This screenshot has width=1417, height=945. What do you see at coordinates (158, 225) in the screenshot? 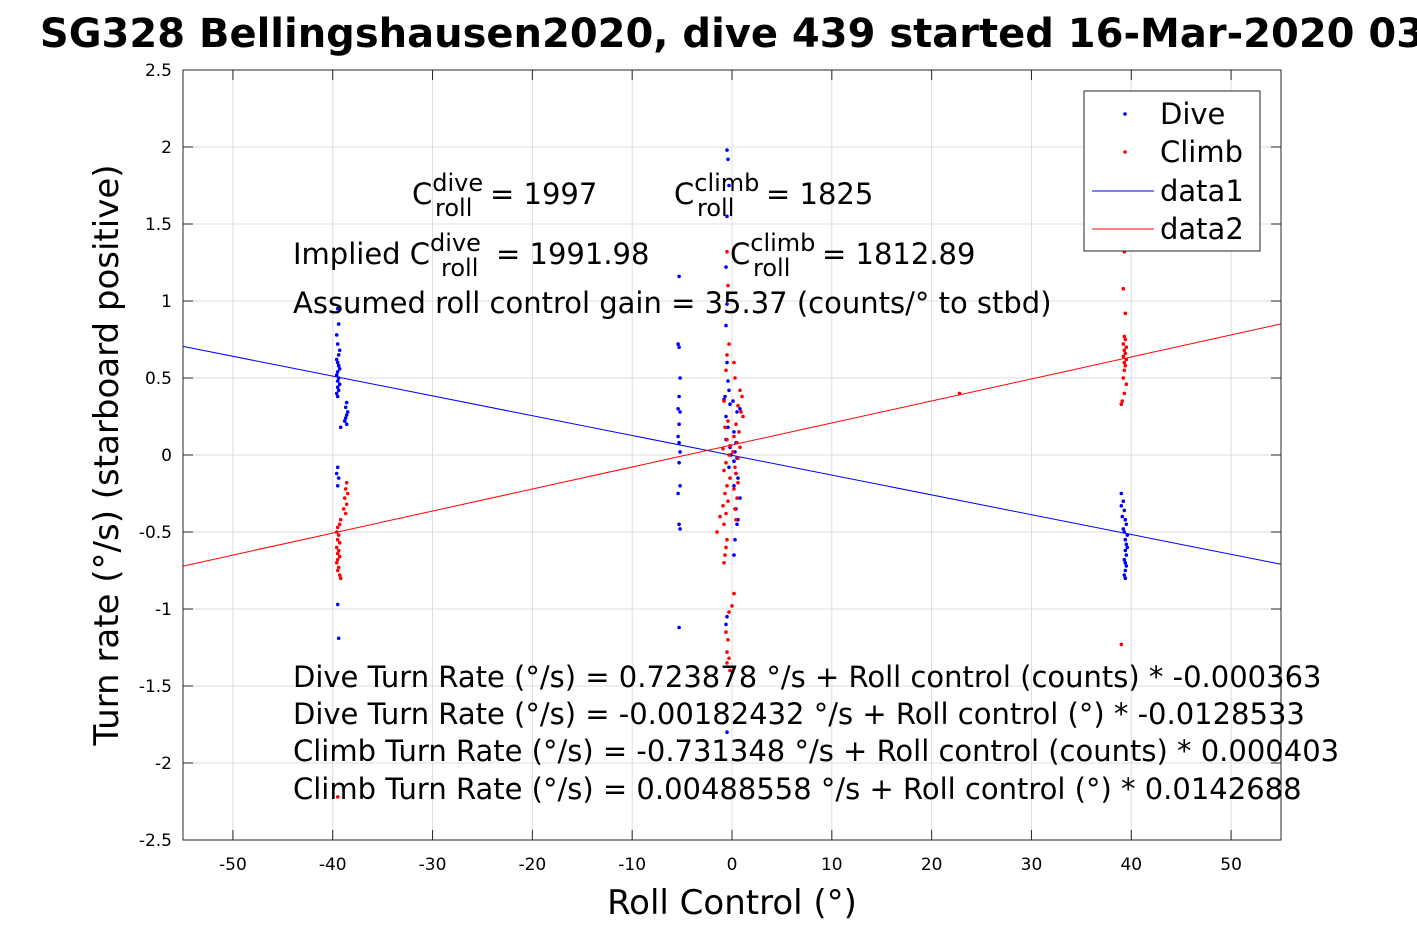
I see `y-tick-label: 1.5` at bounding box center [158, 225].